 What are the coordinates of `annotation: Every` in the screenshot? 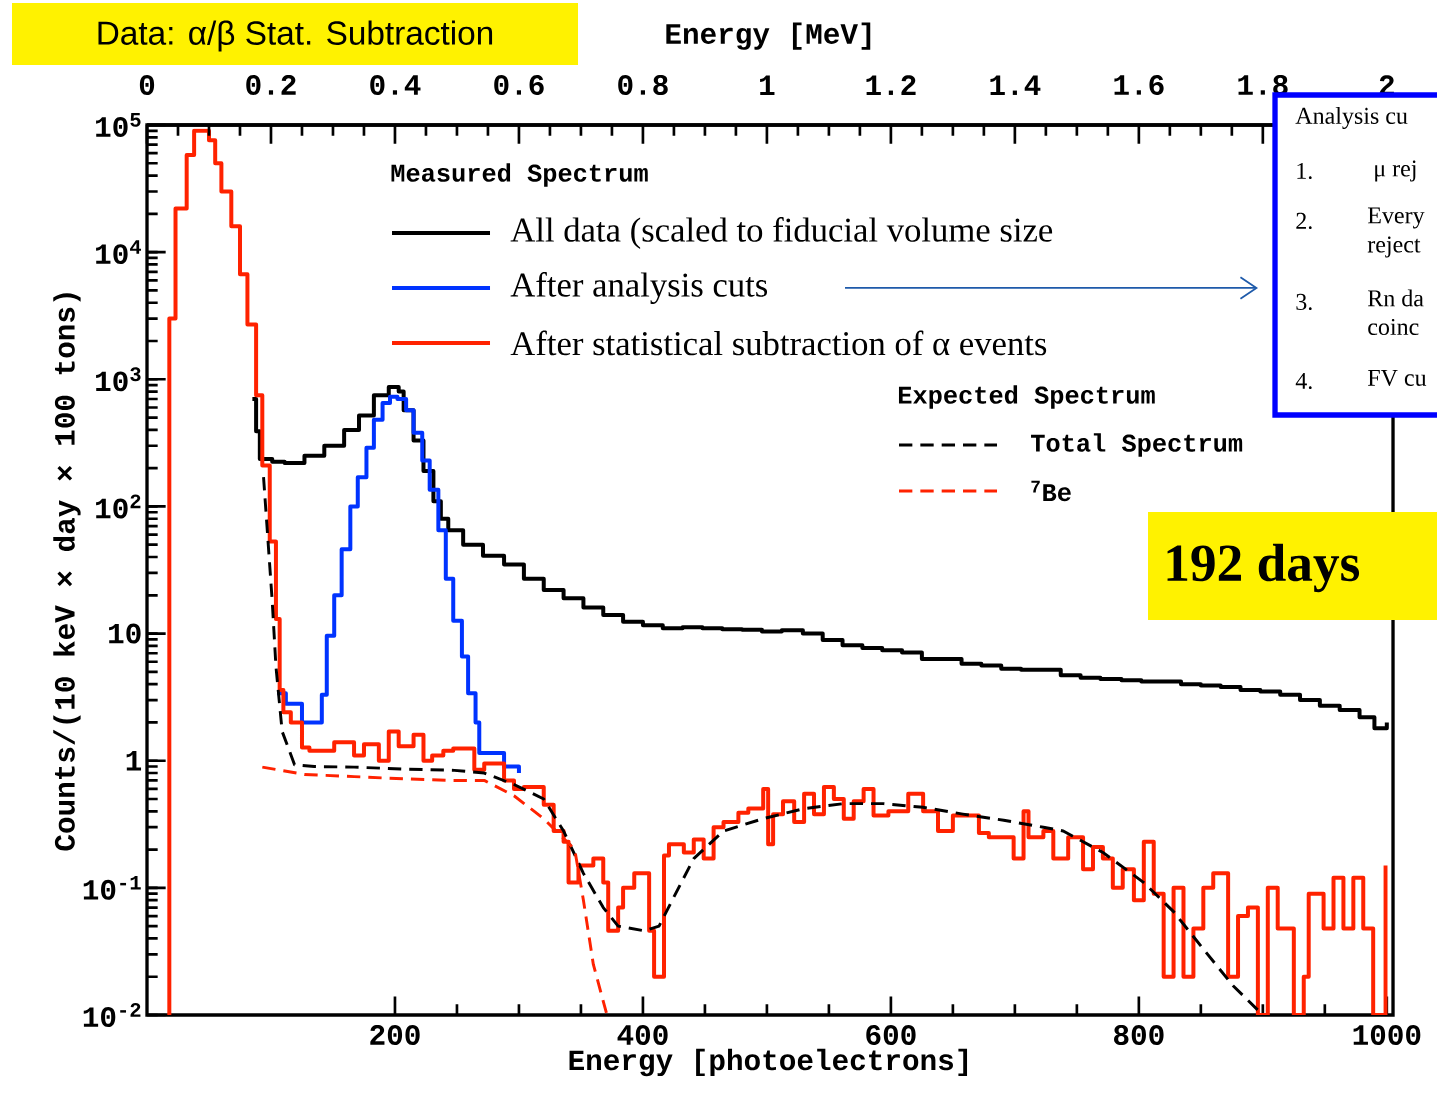 It's located at (1396, 218).